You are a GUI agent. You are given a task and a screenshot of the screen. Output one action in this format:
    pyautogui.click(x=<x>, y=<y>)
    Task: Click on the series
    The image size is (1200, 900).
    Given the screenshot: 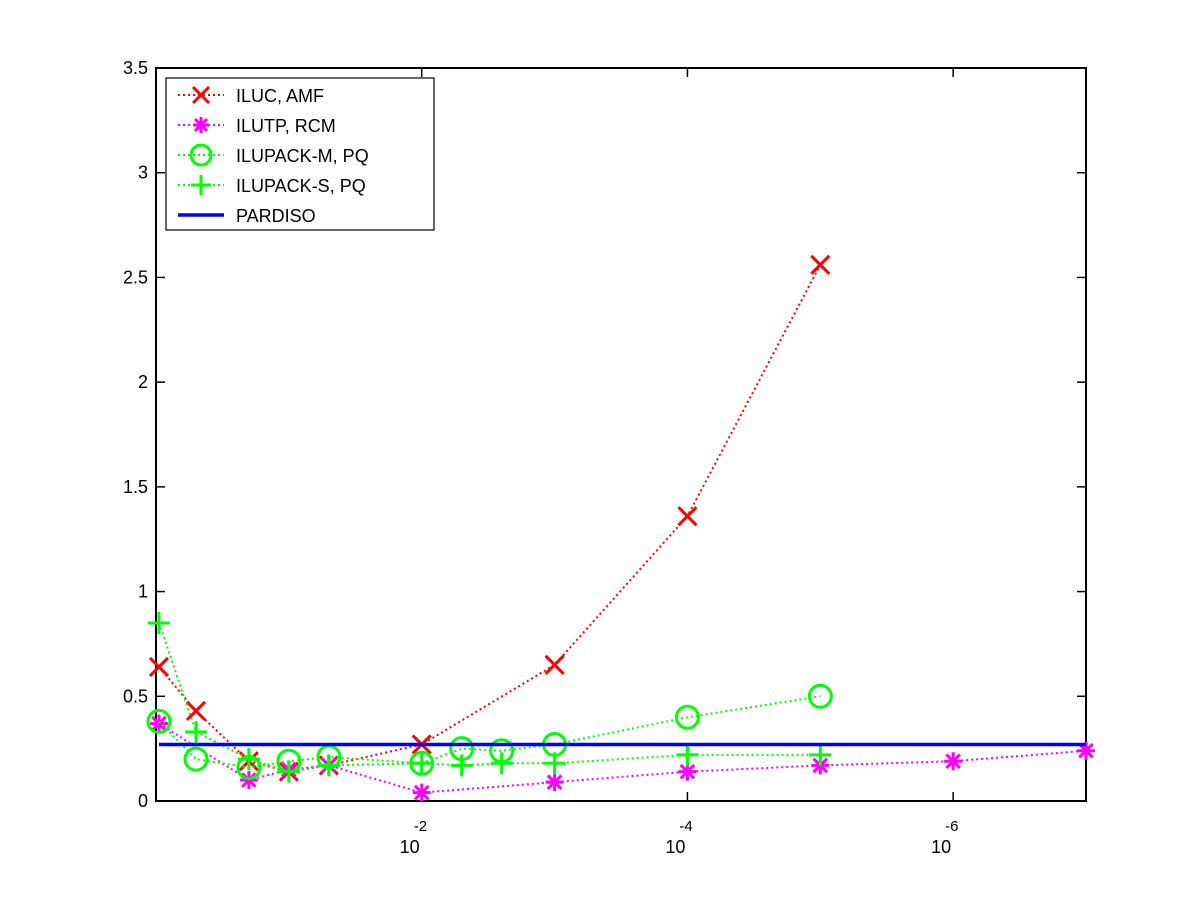 What is the action you would take?
    pyautogui.click(x=489, y=697)
    